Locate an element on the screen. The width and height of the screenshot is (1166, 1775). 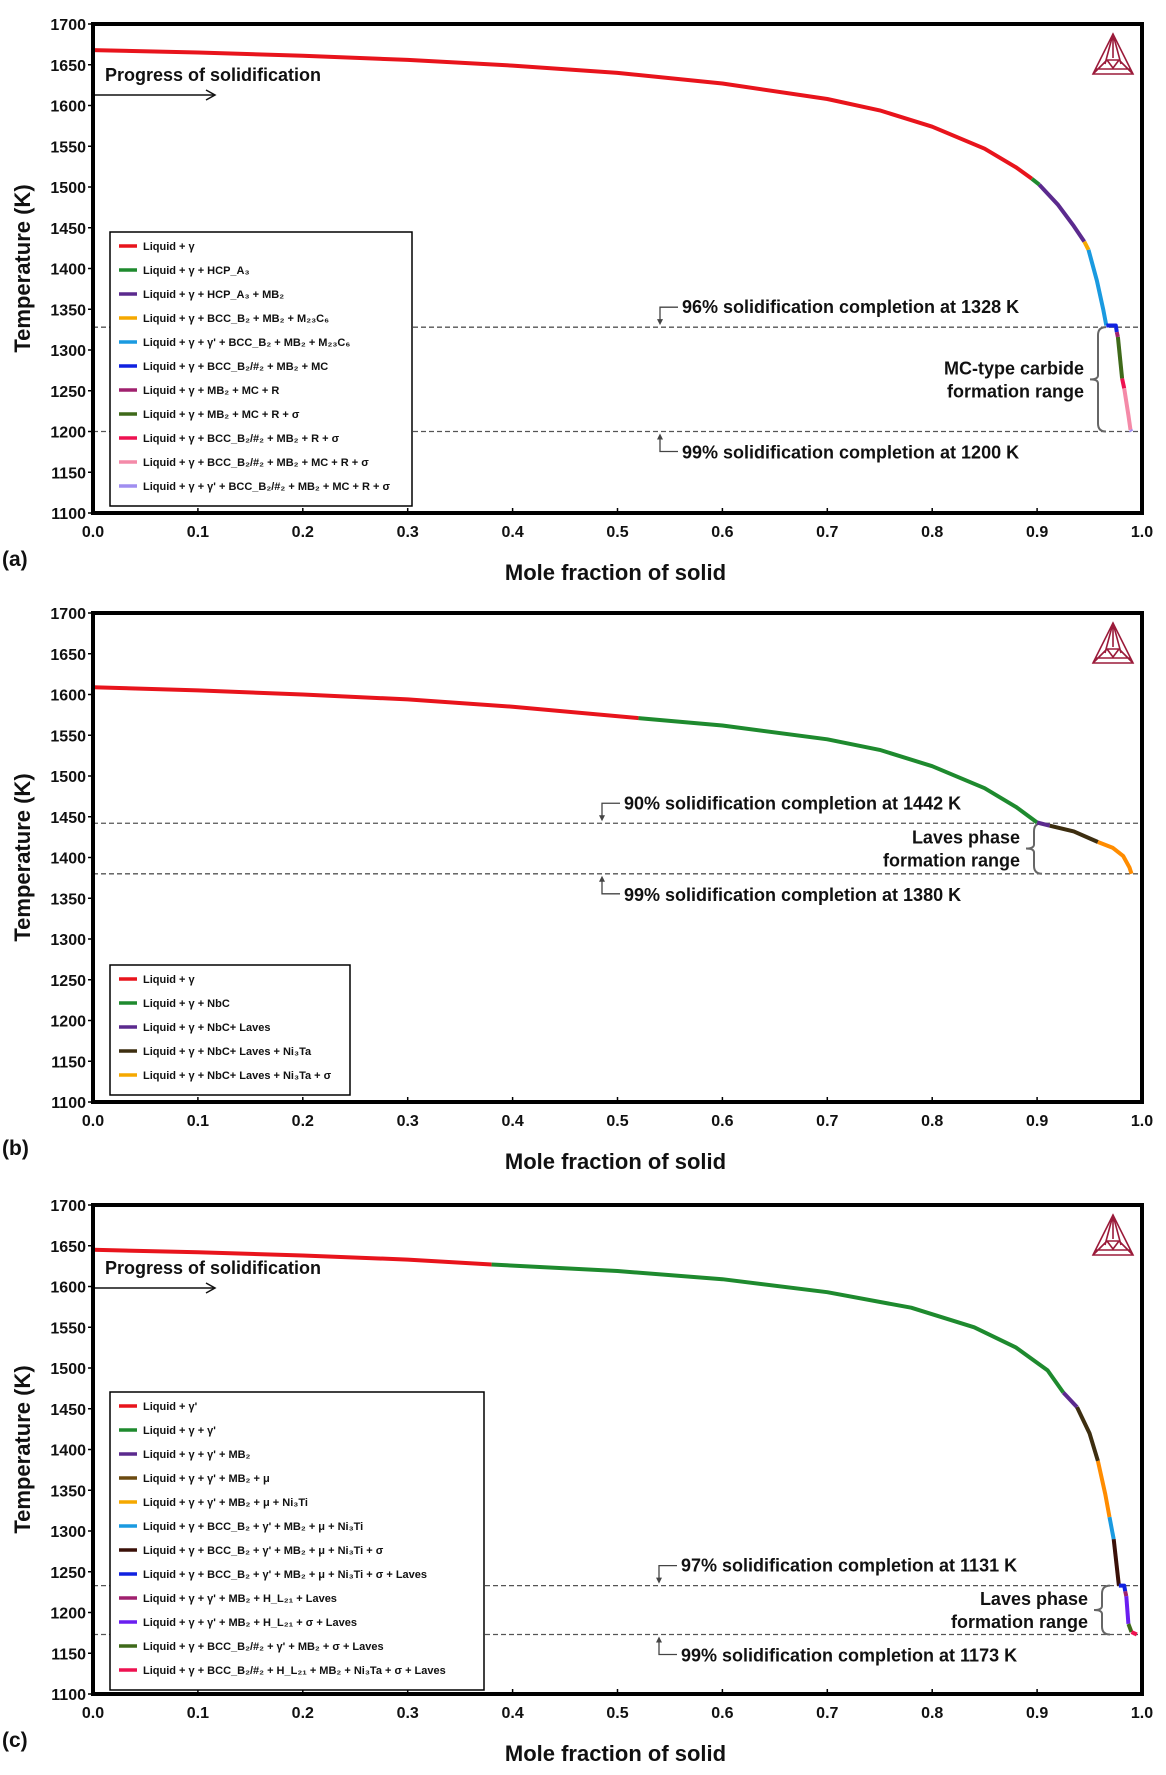
x-tick-label: 0.7 is located at coordinates (827, 532).